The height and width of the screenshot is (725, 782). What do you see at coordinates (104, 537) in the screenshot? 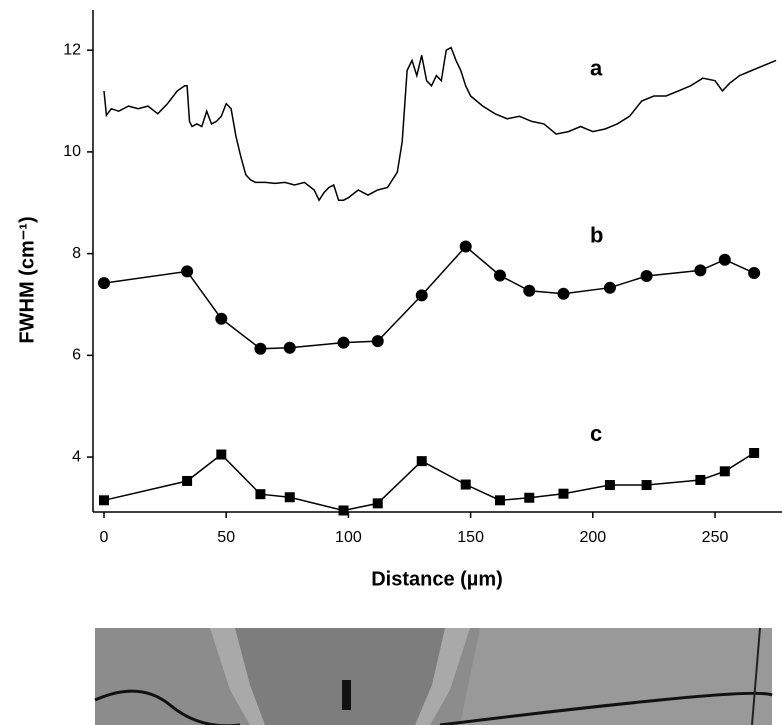
I see `x-tick-label: 0` at bounding box center [104, 537].